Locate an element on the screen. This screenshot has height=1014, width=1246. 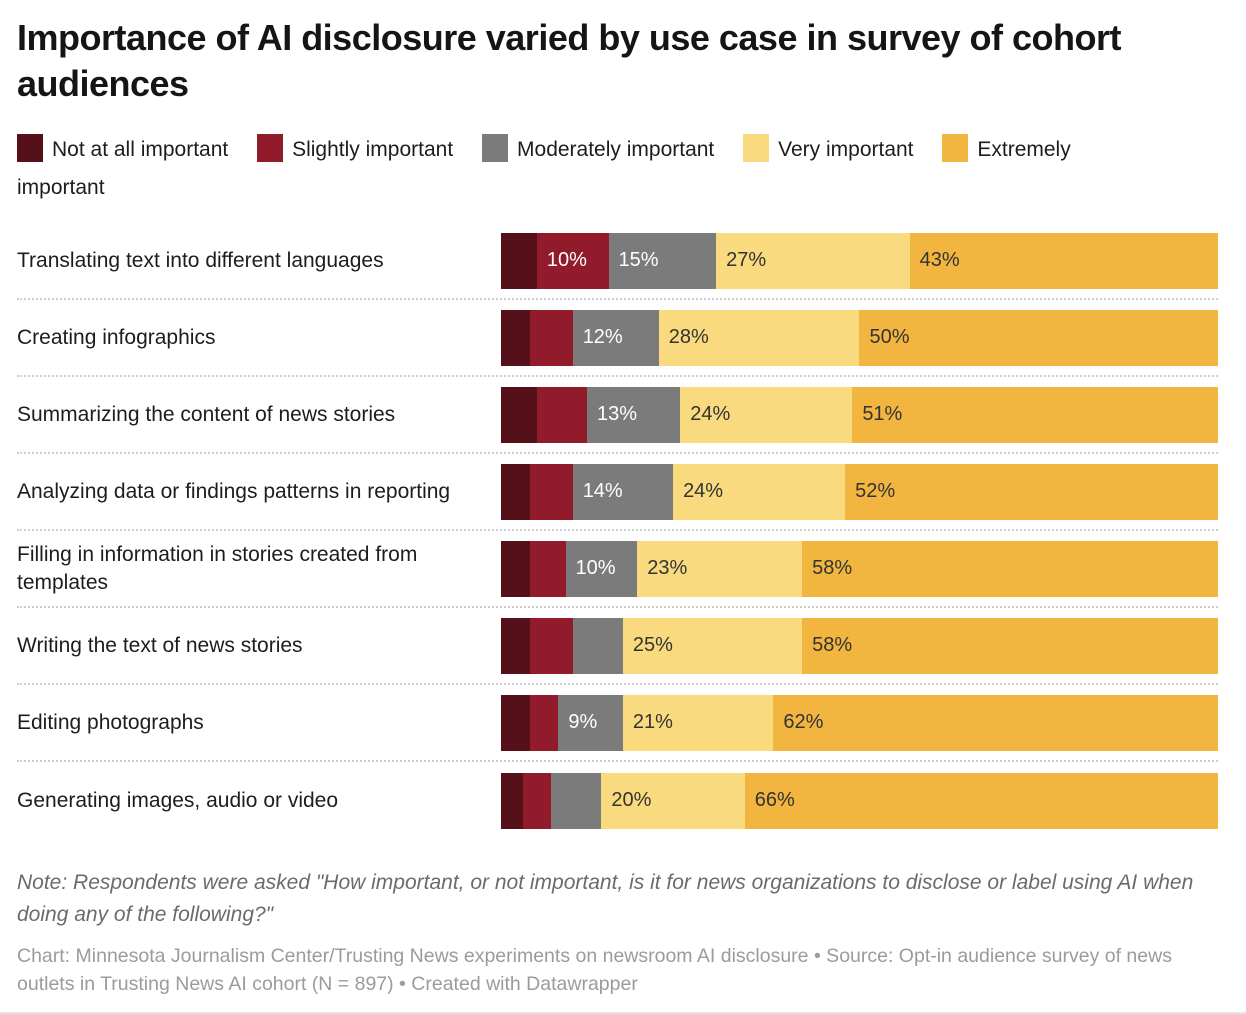
value-label: 13% is located at coordinates (617, 414).